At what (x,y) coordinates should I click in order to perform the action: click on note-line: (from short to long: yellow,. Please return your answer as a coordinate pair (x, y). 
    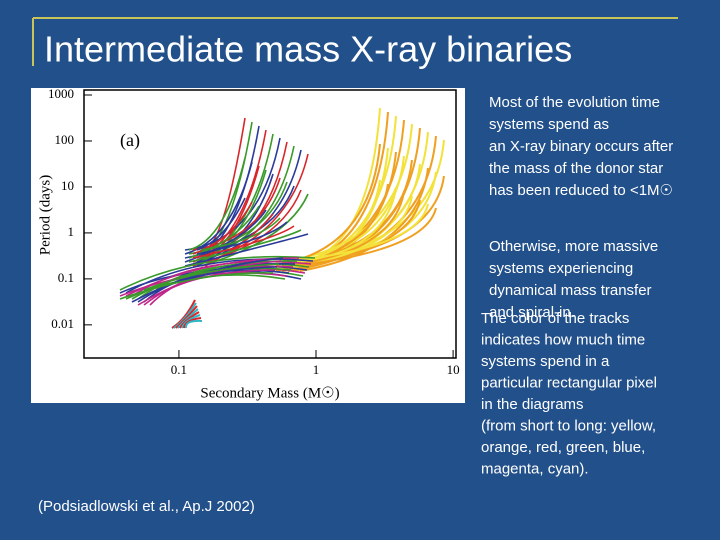
    Looking at the image, I should click on (568, 425).